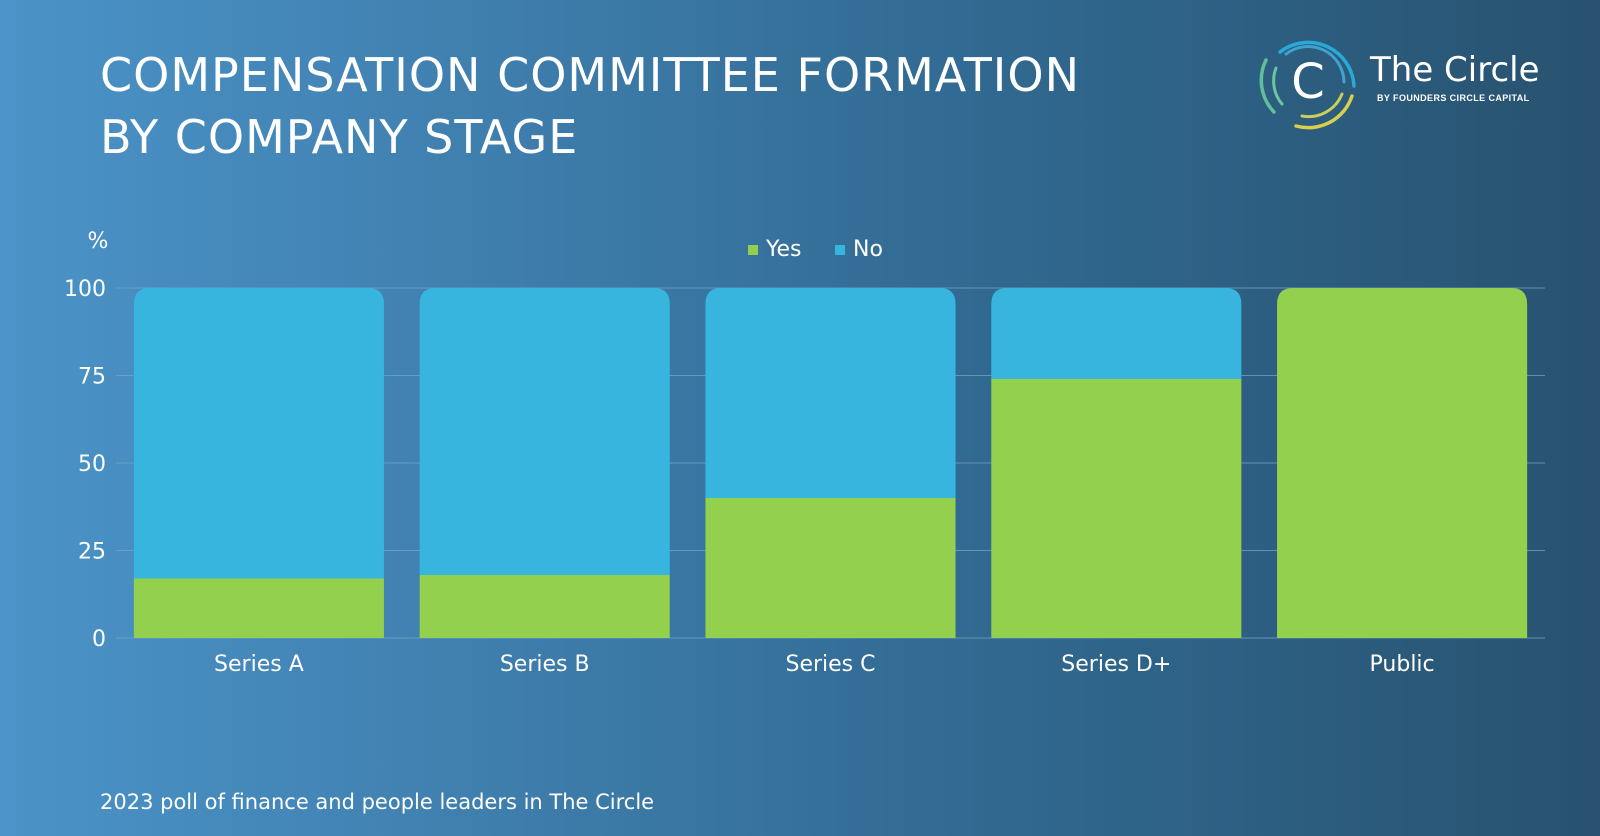  What do you see at coordinates (1455, 70) in the screenshot?
I see `logo-name: The Circle` at bounding box center [1455, 70].